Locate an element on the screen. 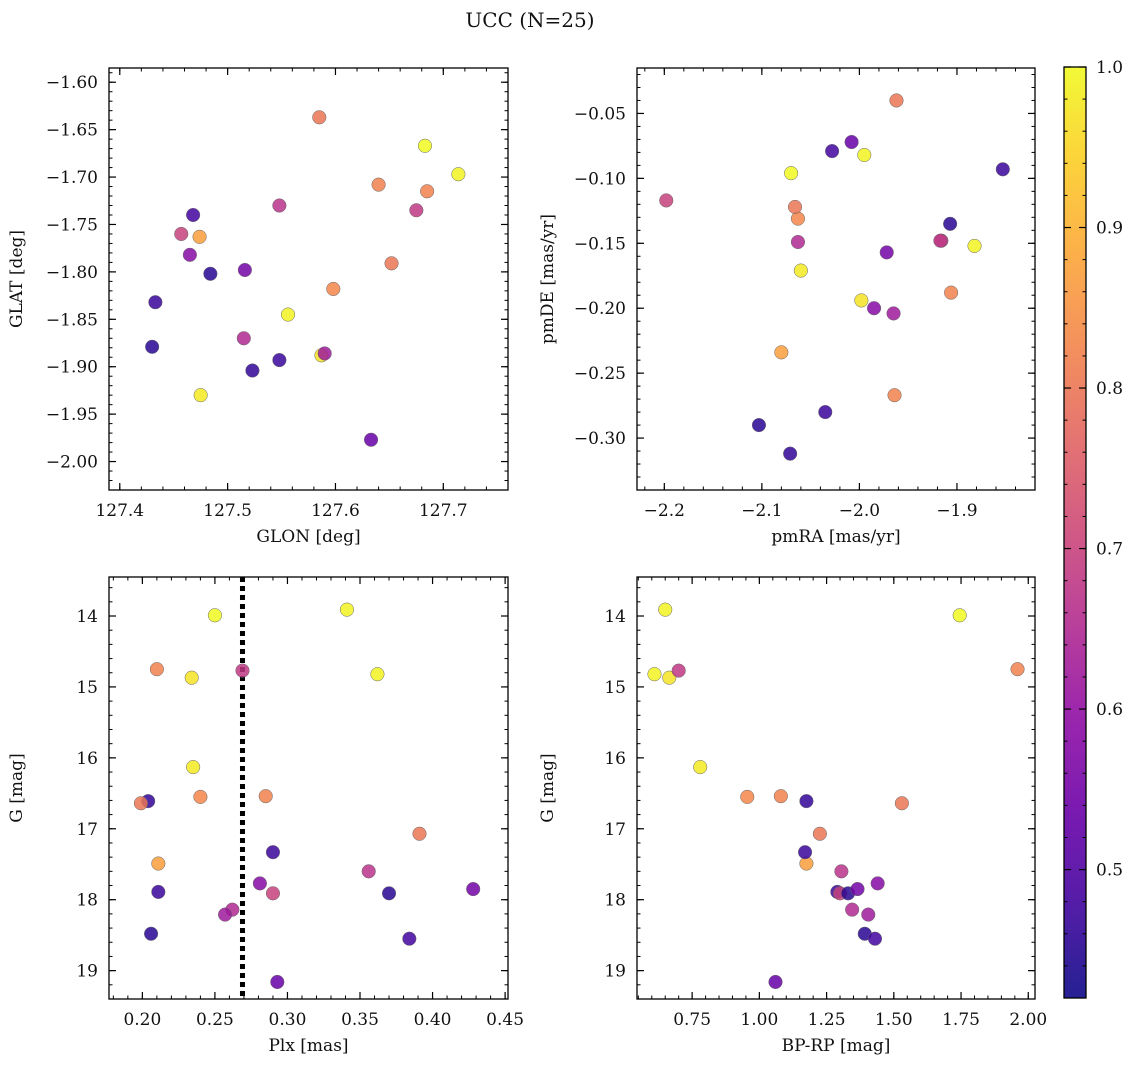 The image size is (1136, 1067). colorbar-tick-label: 0.6 is located at coordinates (1109, 710).